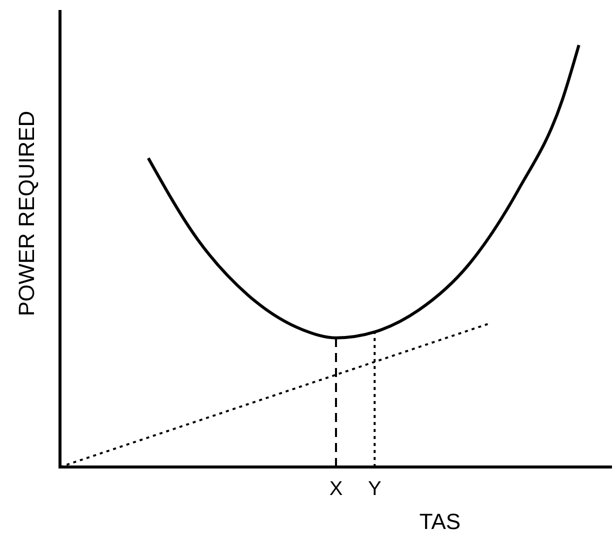  Describe the element at coordinates (336, 489) in the screenshot. I see `x-tick-label: X` at that location.